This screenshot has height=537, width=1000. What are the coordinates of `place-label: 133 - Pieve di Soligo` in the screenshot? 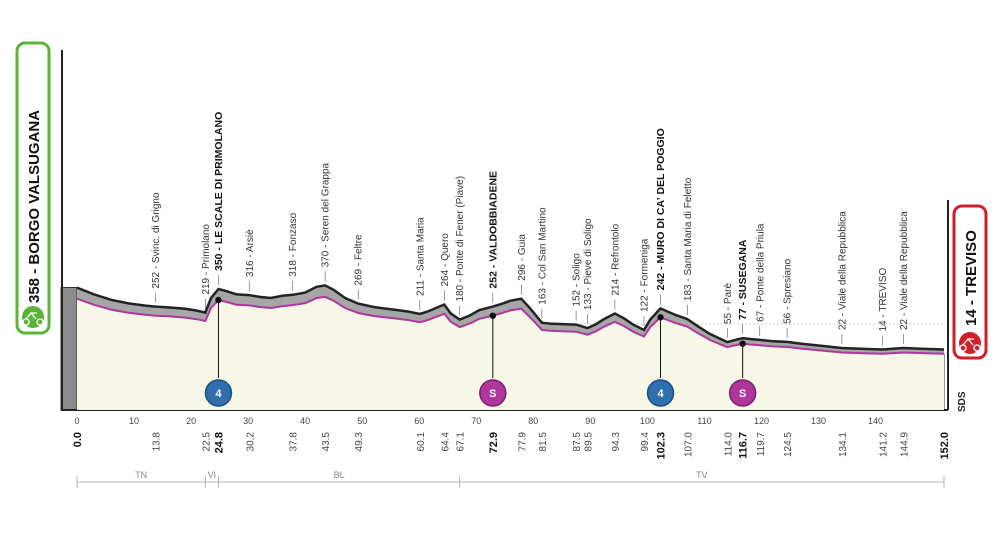 It's located at (588, 264).